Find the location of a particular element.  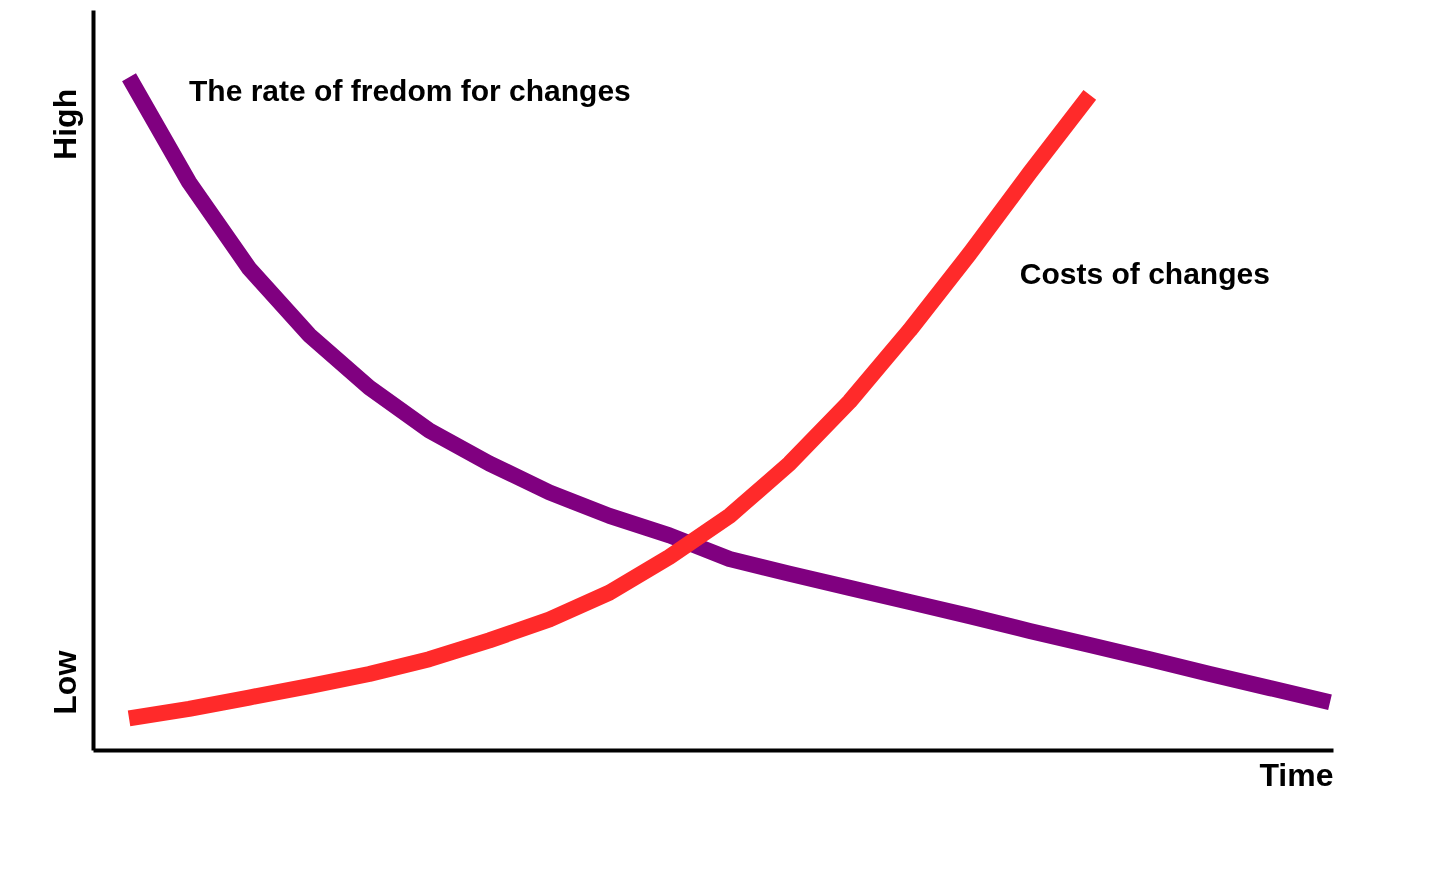

series-label: The rate of fredom for changes is located at coordinates (410, 91).